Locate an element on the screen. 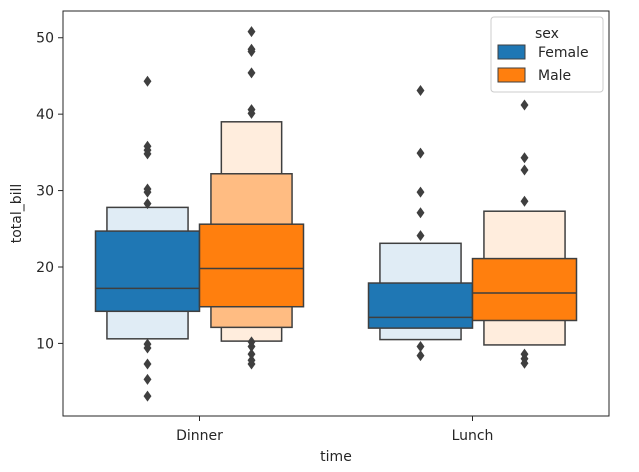  y-axis: 10 20 30 40 50 is located at coordinates (49, 191).